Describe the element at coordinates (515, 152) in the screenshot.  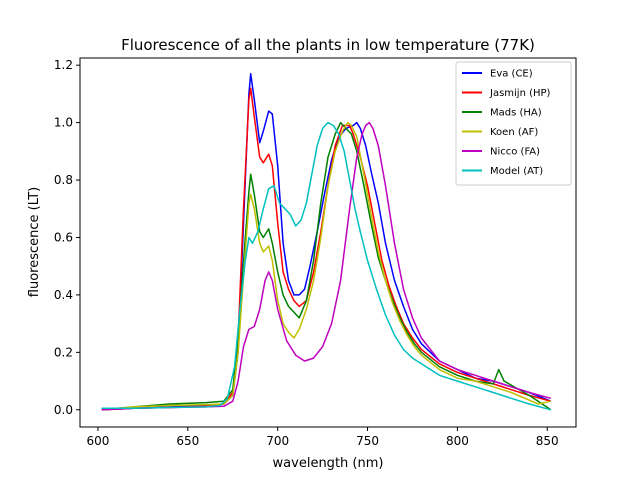
I see `legend-label: Nicco (FA)` at that location.